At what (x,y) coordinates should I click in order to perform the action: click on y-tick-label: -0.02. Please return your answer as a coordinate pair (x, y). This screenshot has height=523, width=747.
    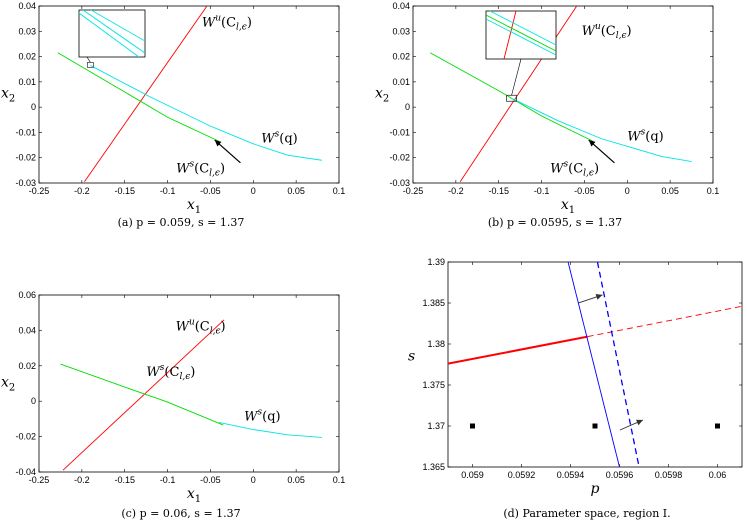
    Looking at the image, I should click on (25, 437).